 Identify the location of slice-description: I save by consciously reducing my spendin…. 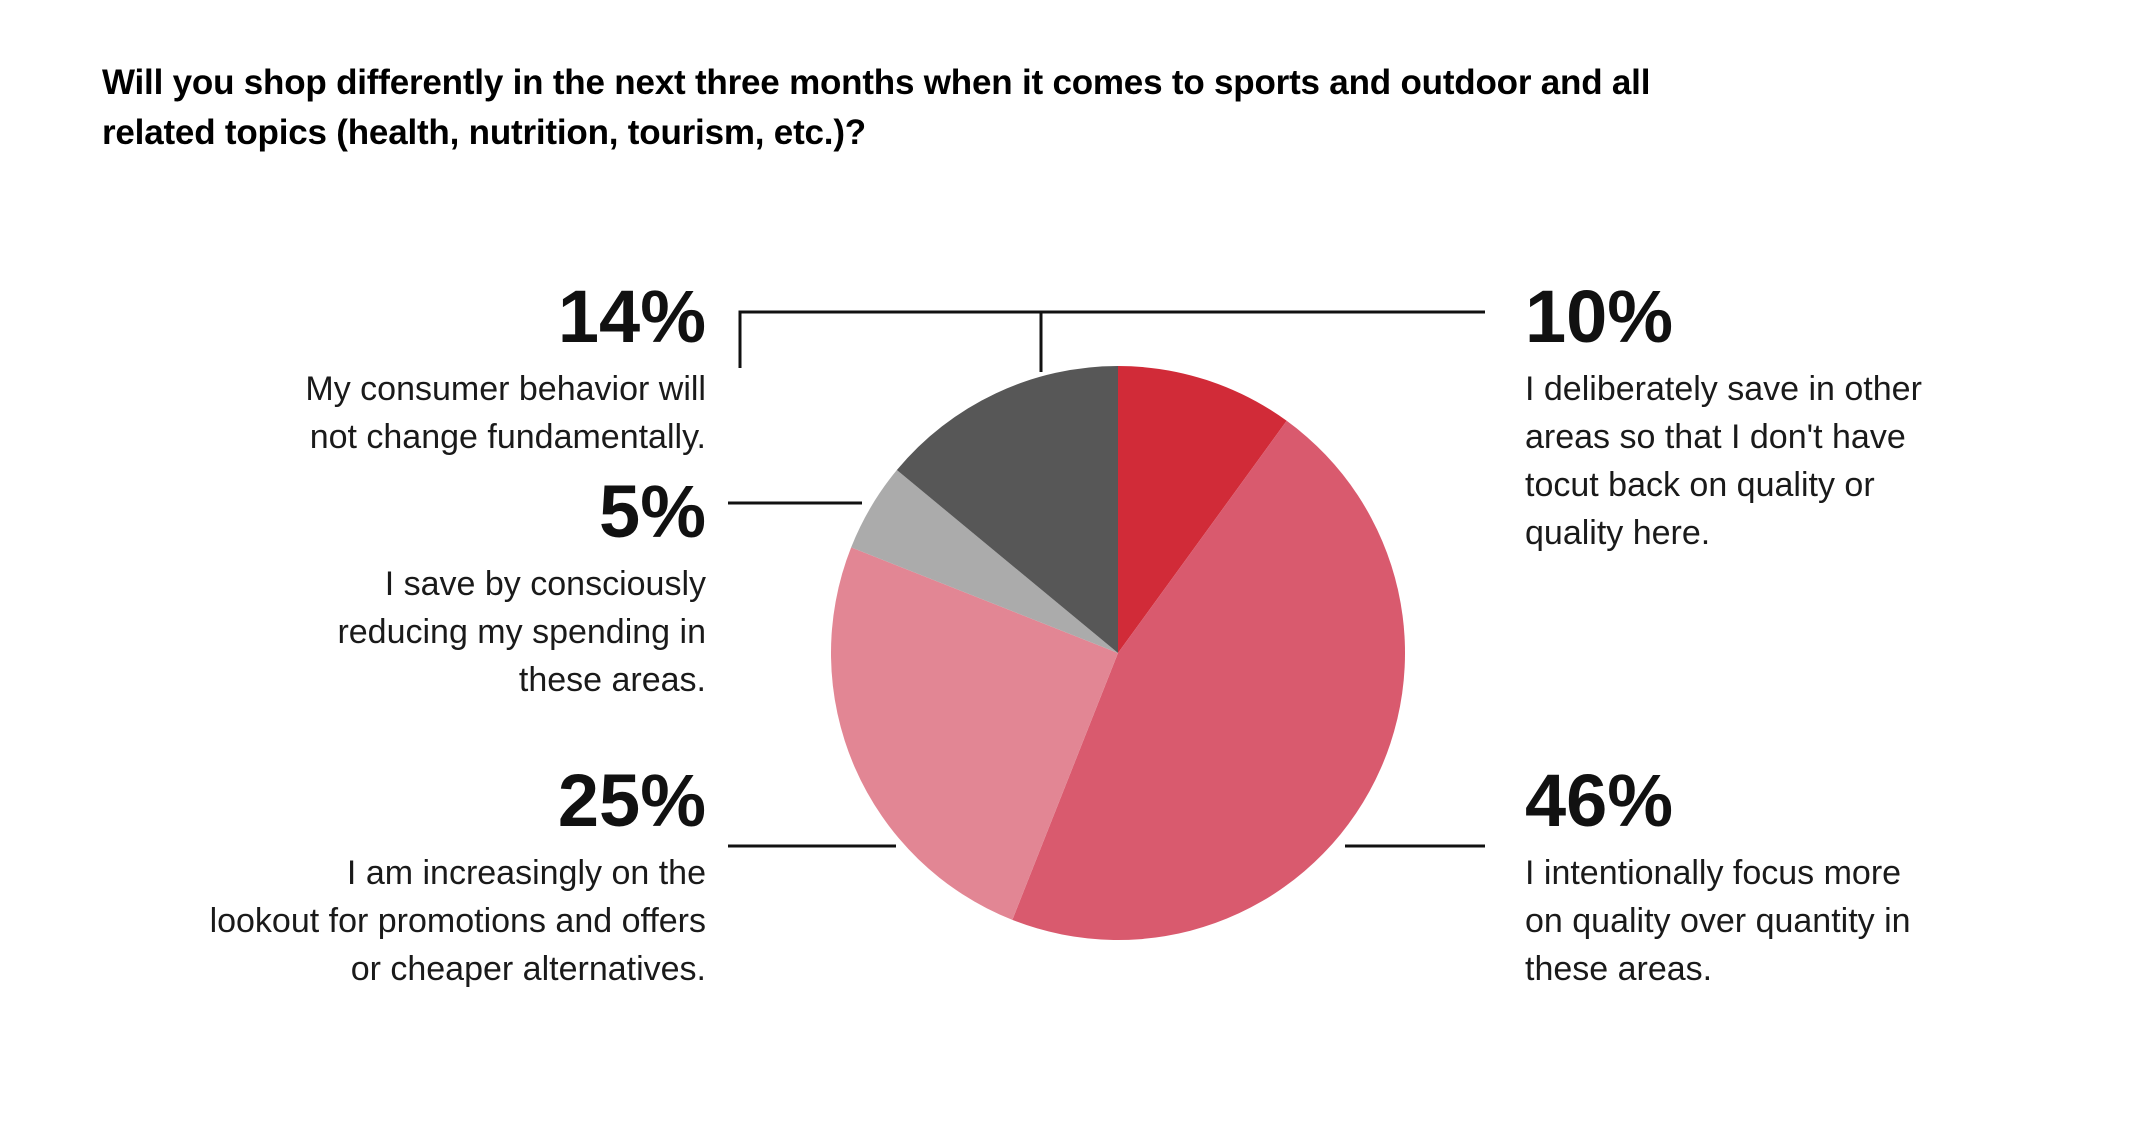
(521, 632).